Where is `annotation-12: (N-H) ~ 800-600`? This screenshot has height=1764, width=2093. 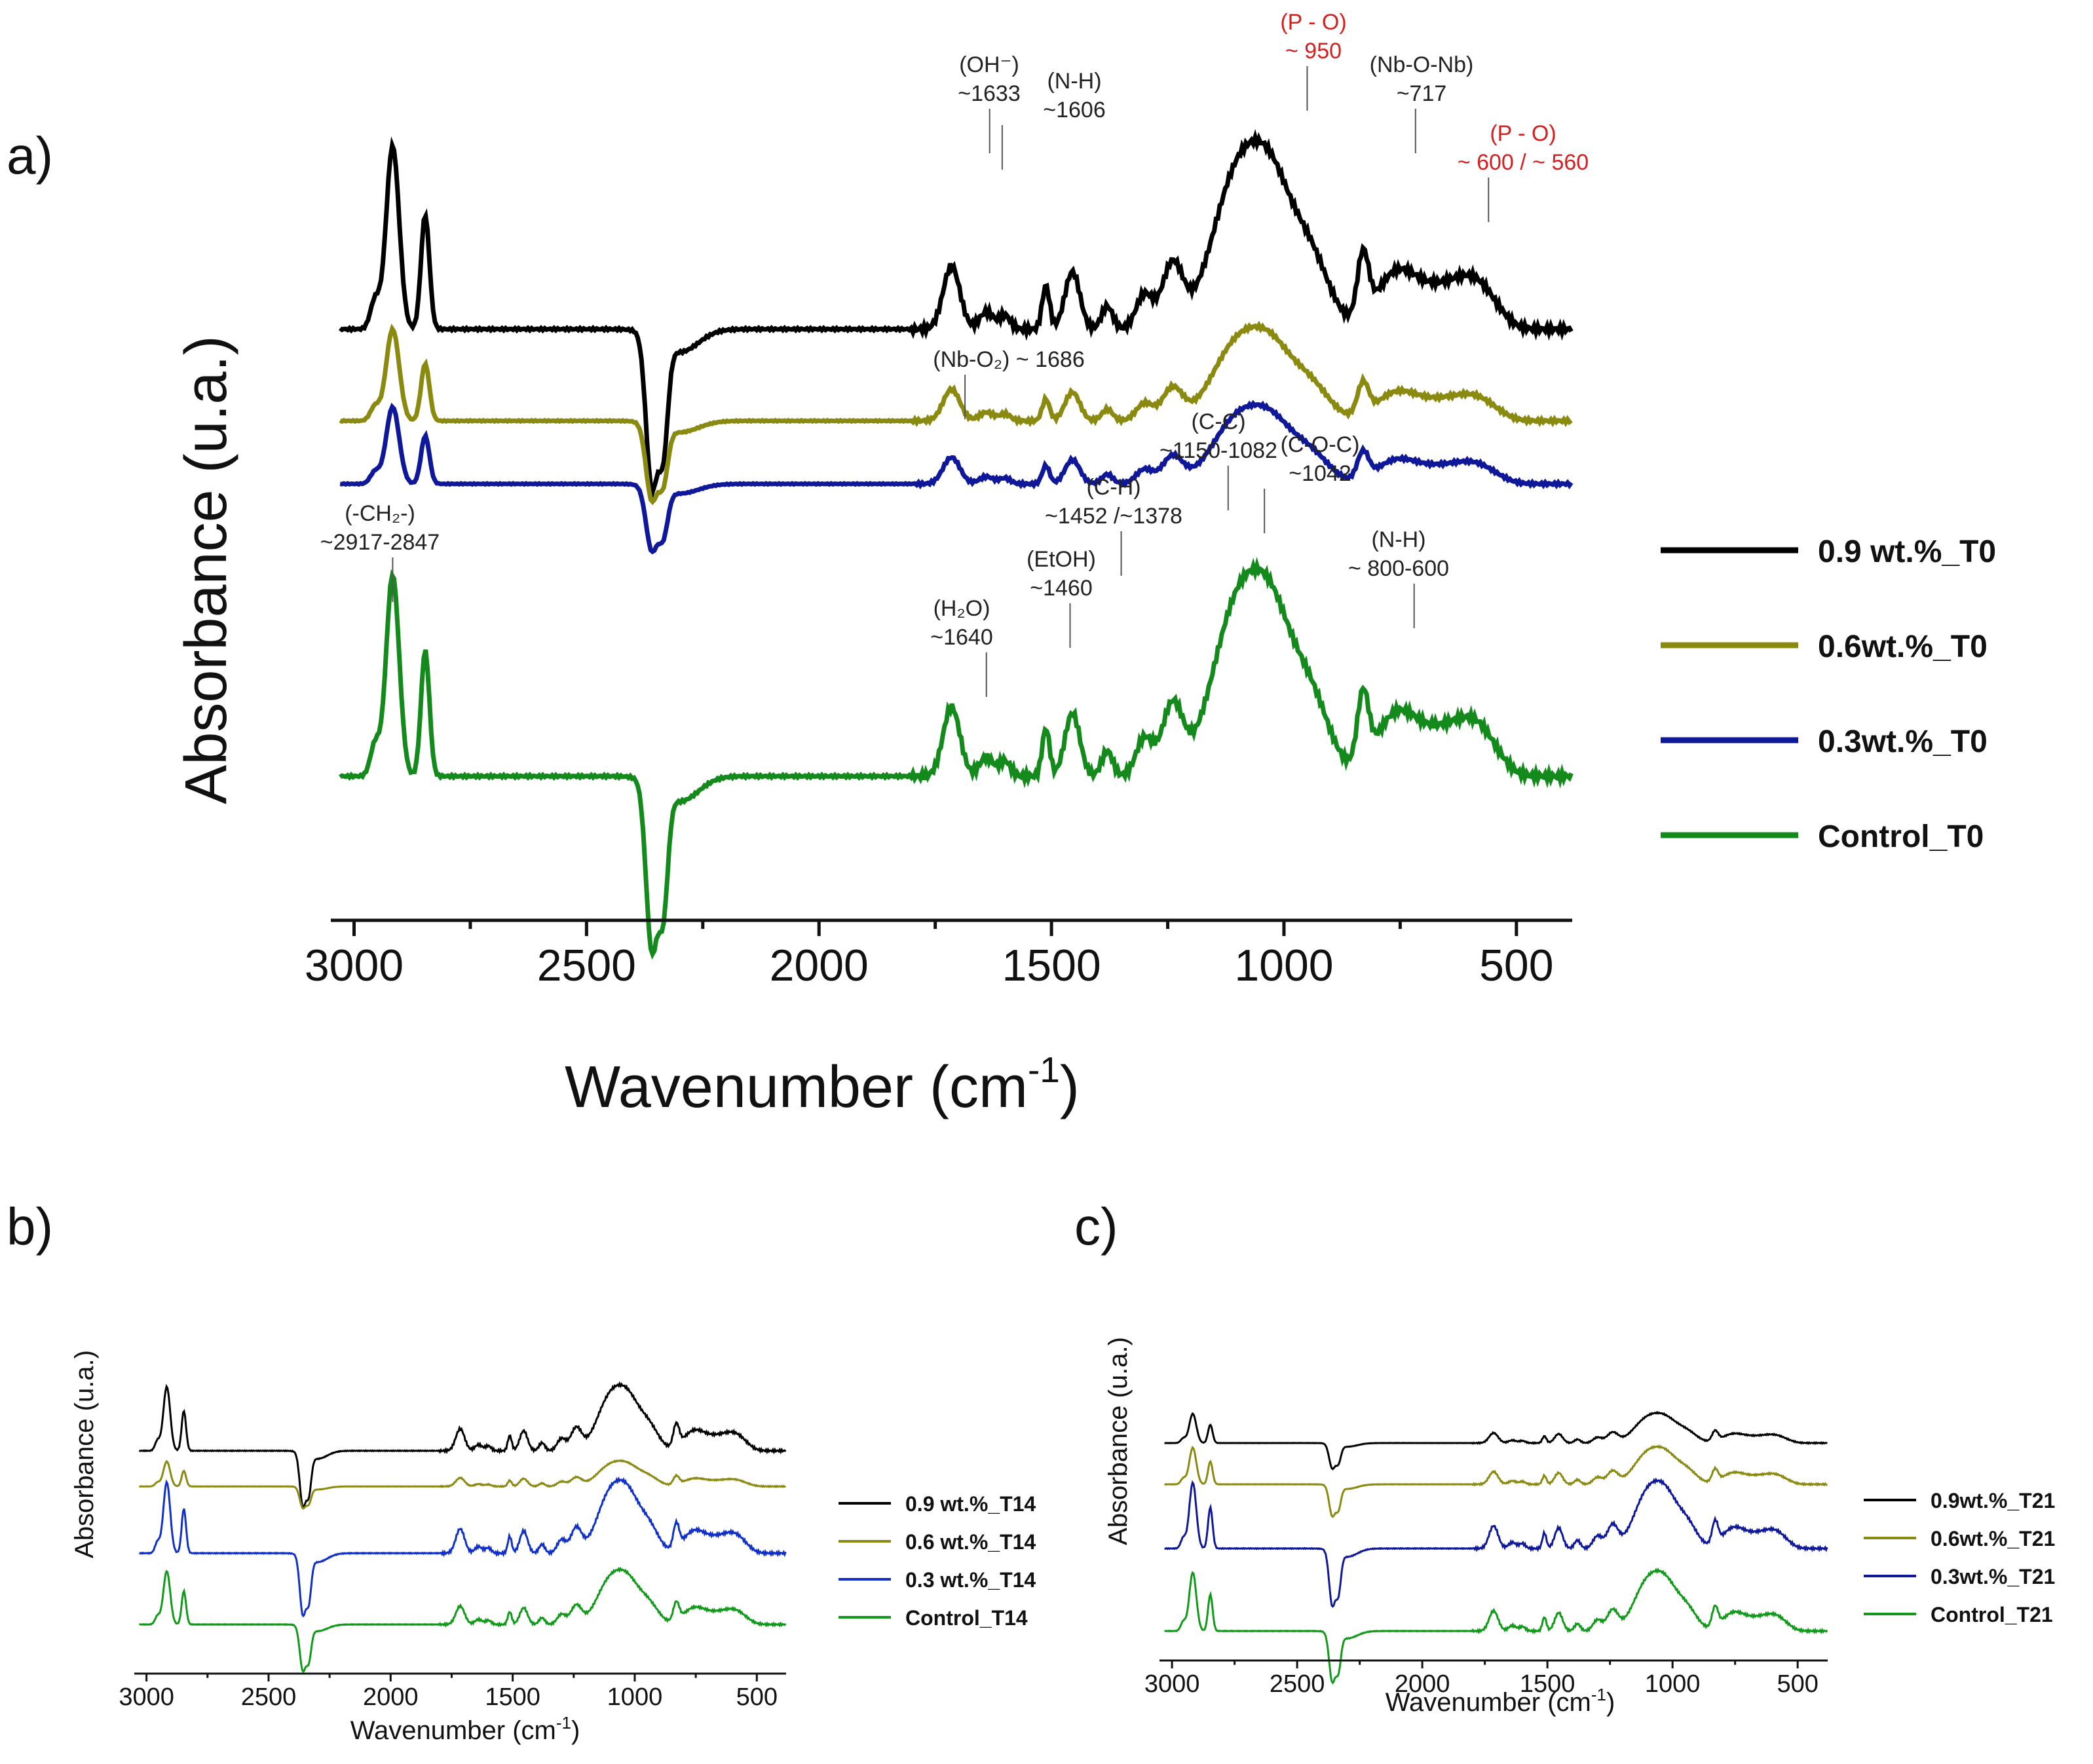 annotation-12: (N-H) ~ 800-600 is located at coordinates (1398, 554).